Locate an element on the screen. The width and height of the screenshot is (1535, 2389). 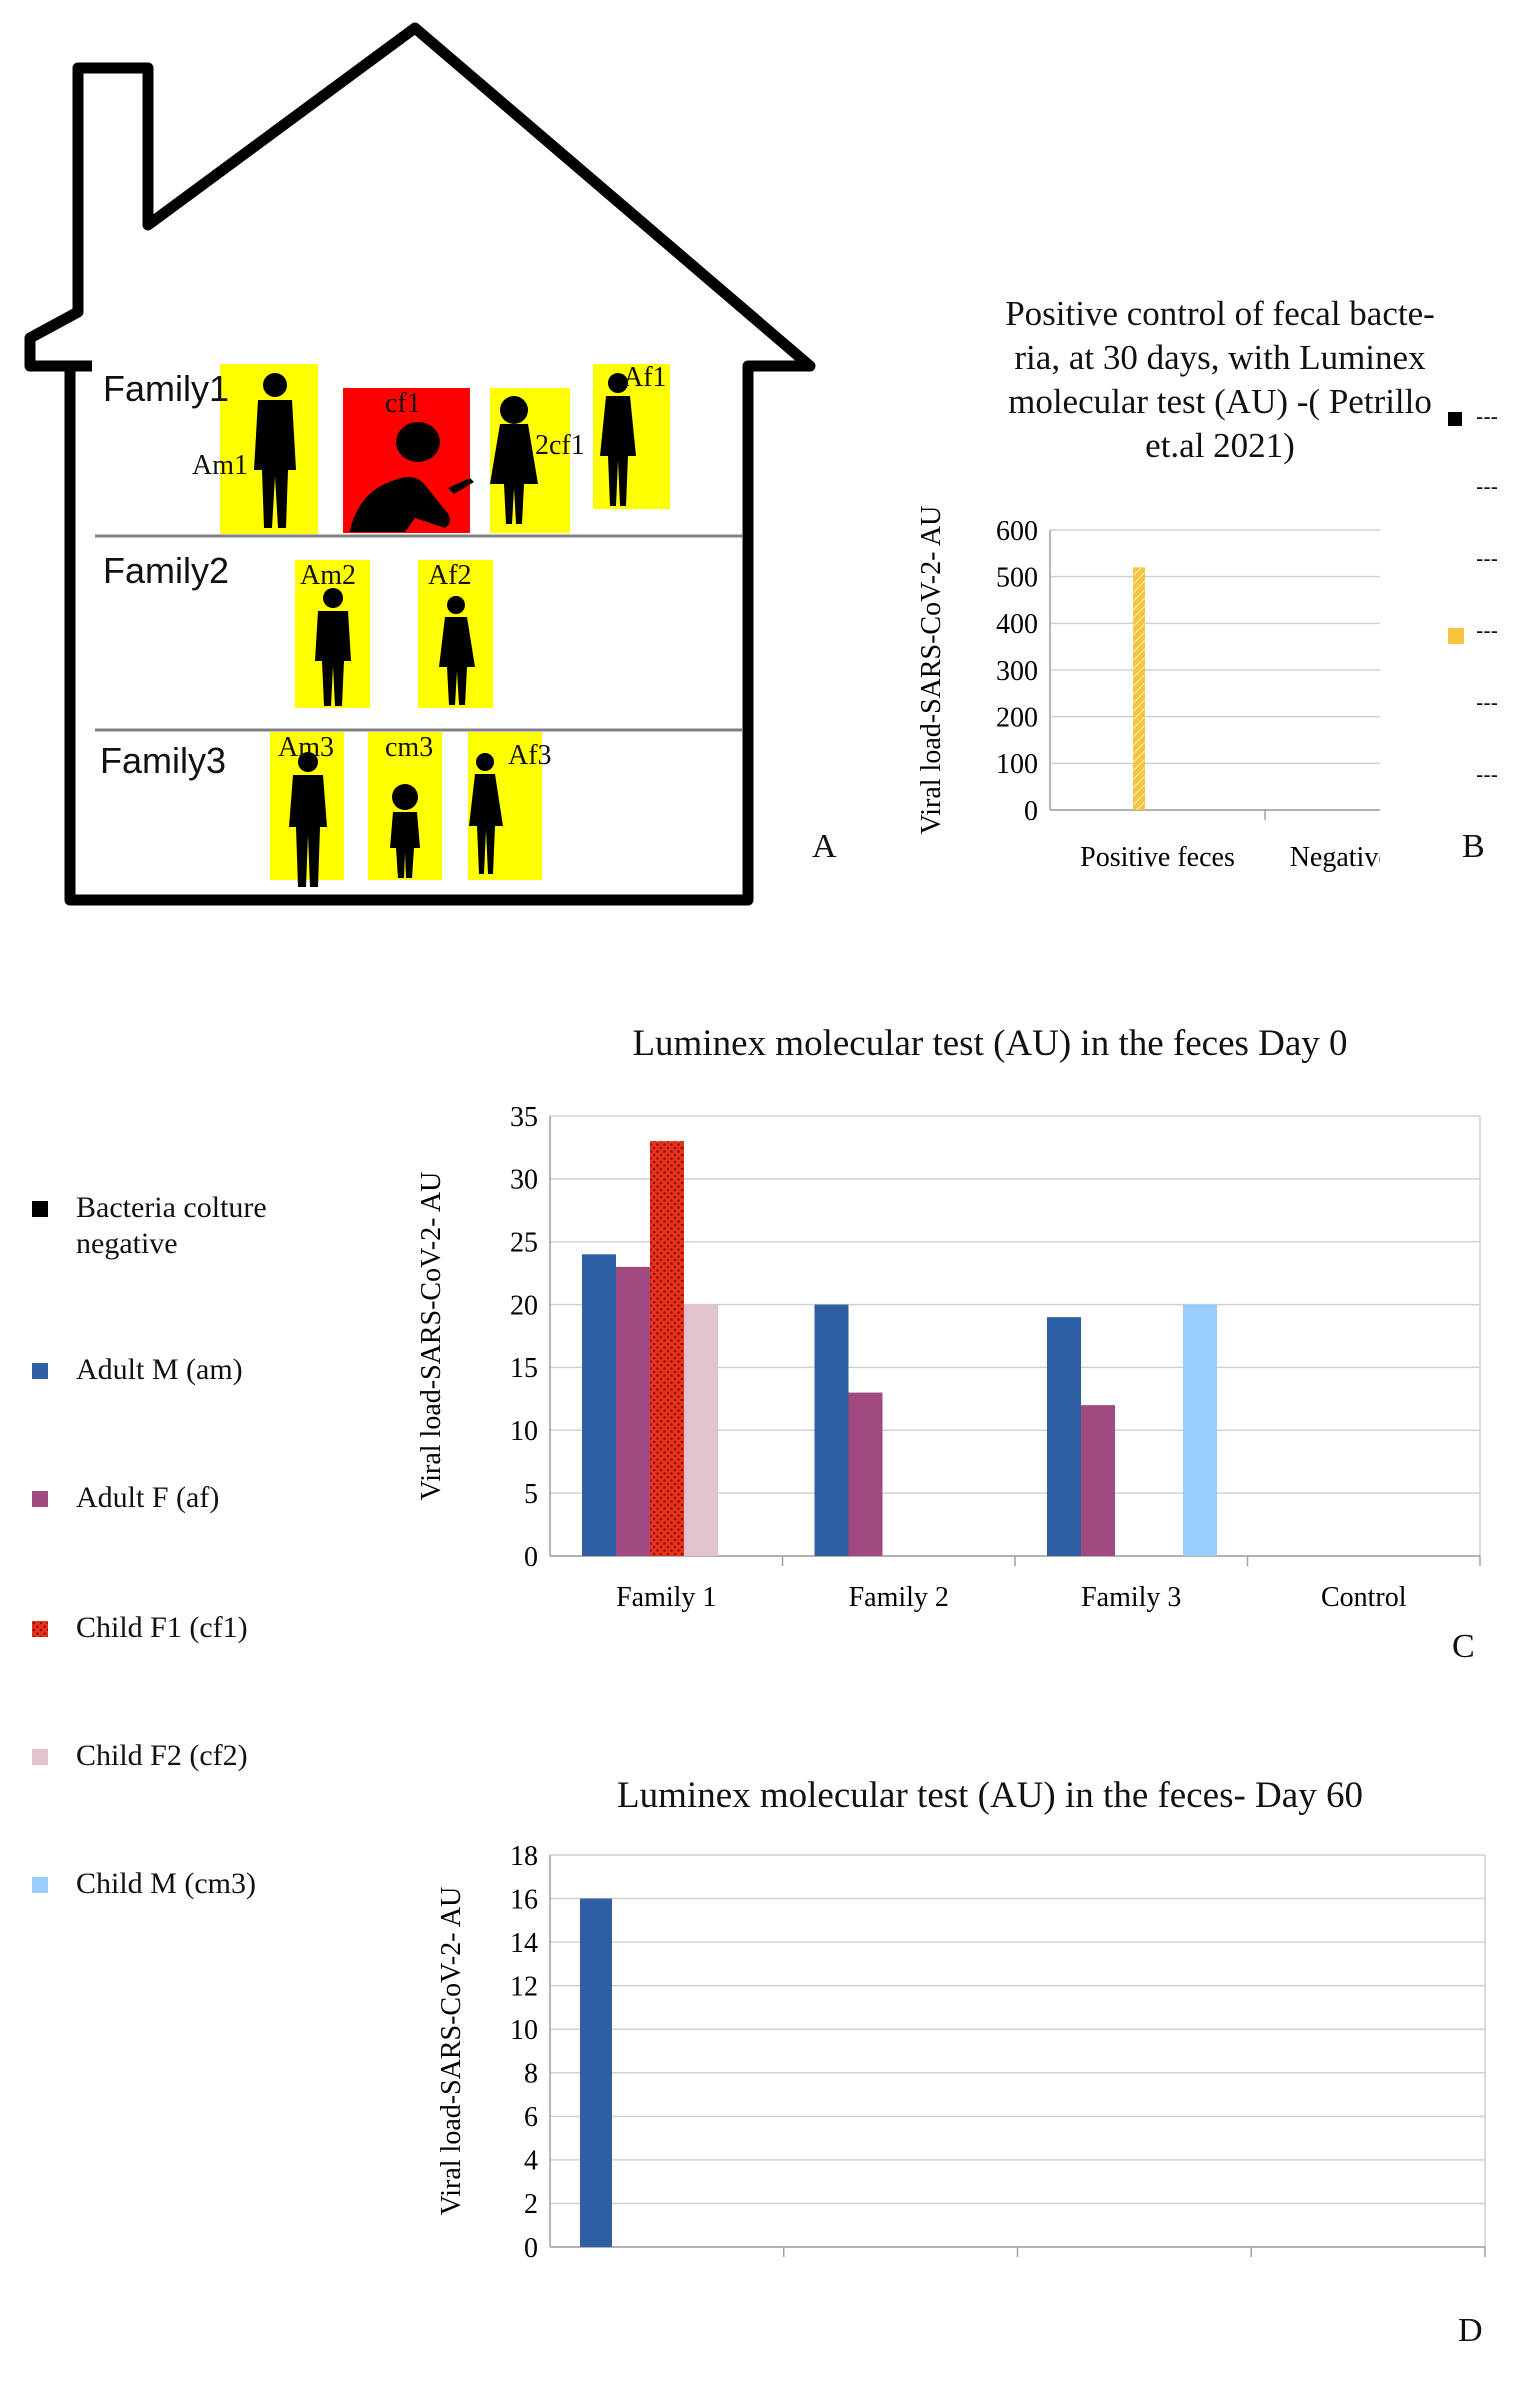
legend-label: Adult F (af) is located at coordinates (148, 1497).